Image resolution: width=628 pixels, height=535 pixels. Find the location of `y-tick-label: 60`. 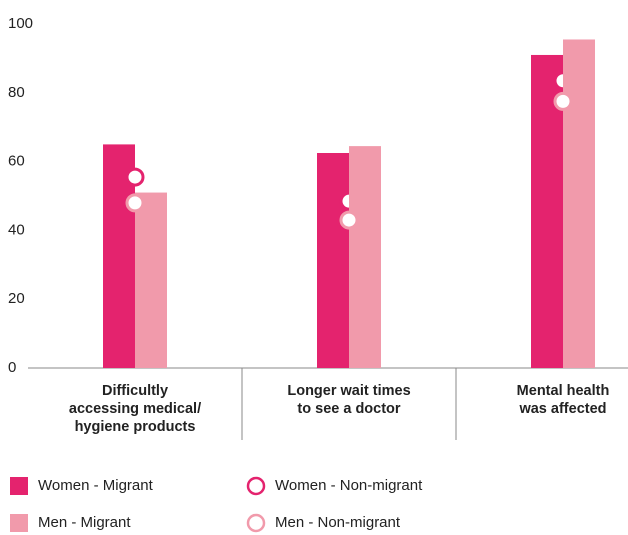

y-tick-label: 60 is located at coordinates (16, 161).